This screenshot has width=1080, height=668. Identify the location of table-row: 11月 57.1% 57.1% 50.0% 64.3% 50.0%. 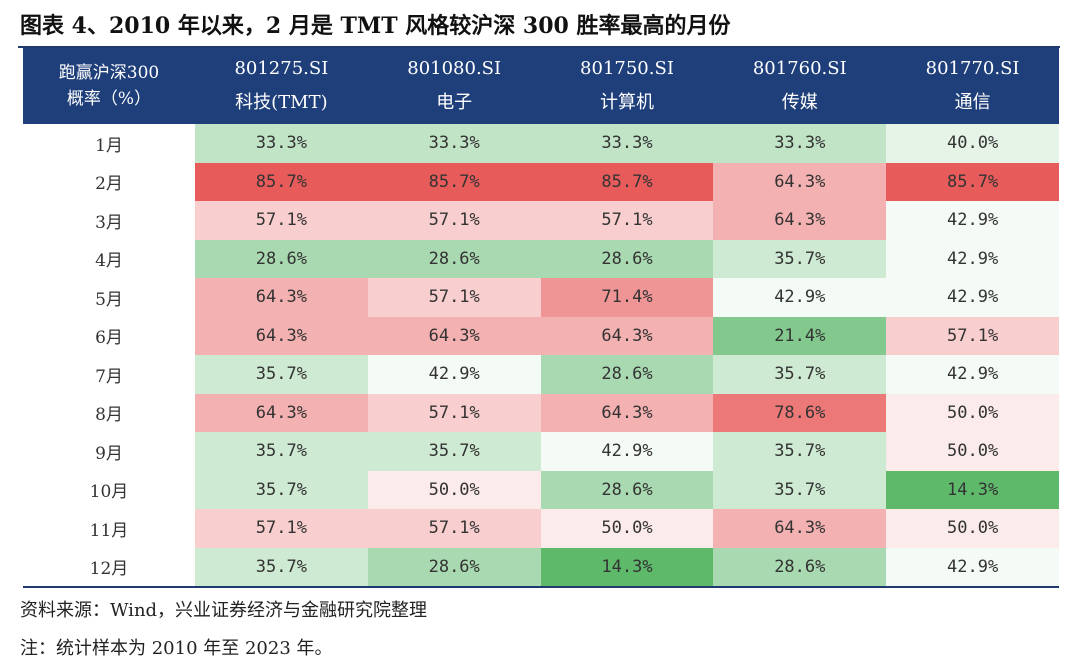
(541, 528).